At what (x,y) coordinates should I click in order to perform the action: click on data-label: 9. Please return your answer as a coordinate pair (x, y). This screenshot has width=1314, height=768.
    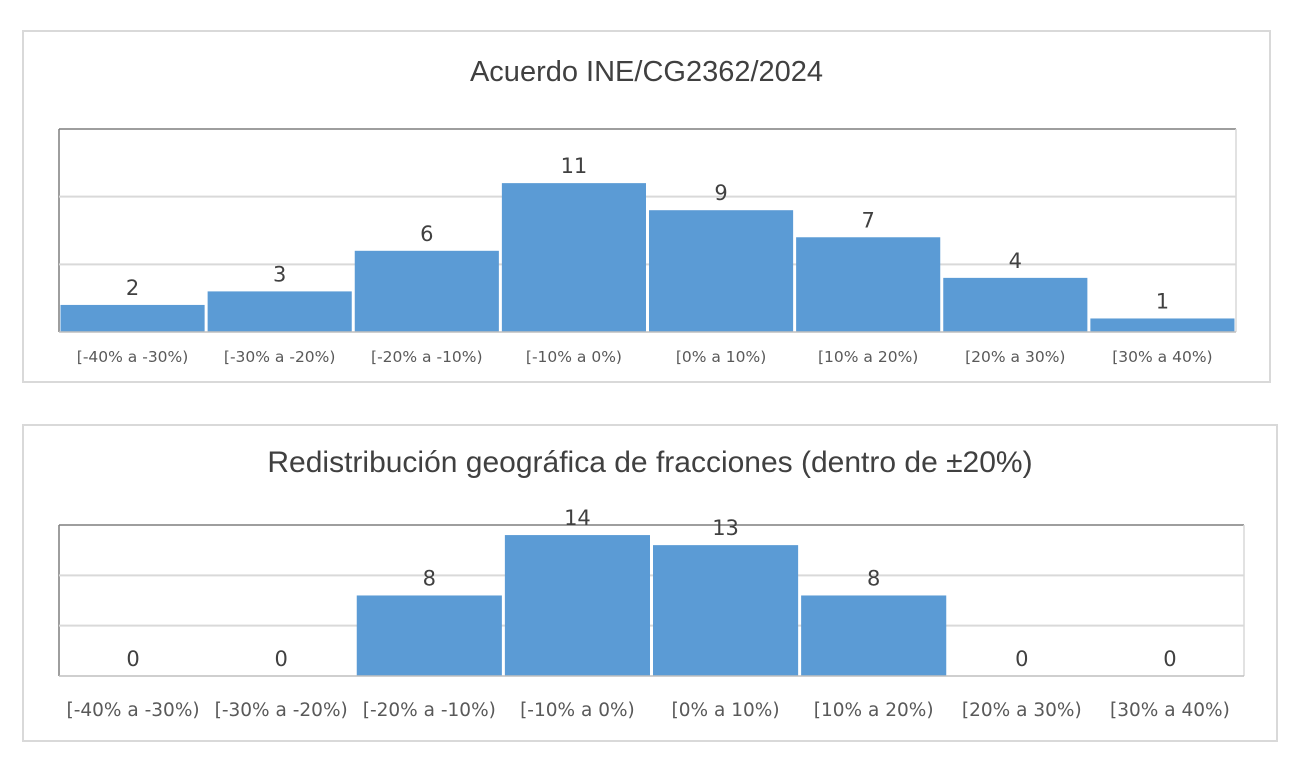
    Looking at the image, I should click on (720, 193).